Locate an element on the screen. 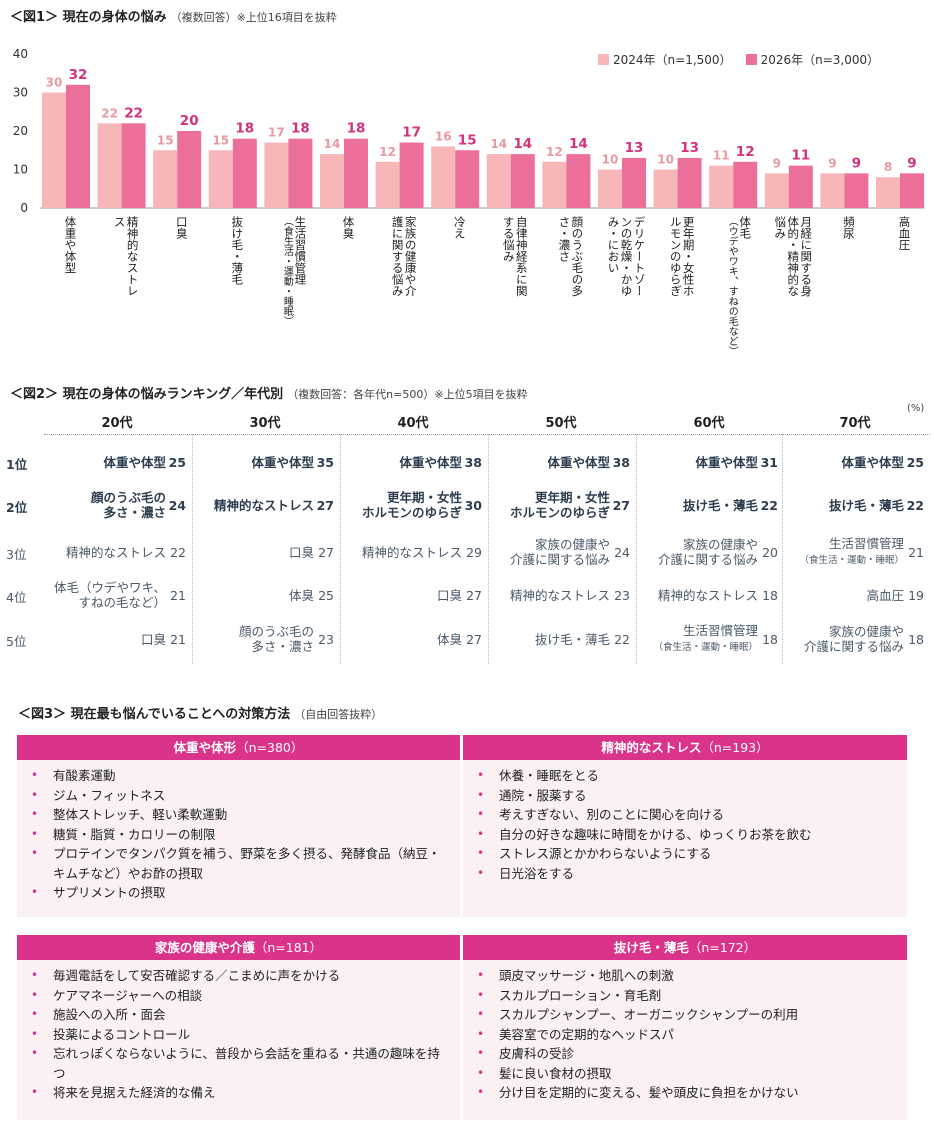  x-category-label: 体毛 （ウデやワキ、すねの毛など） is located at coordinates (739, 286).